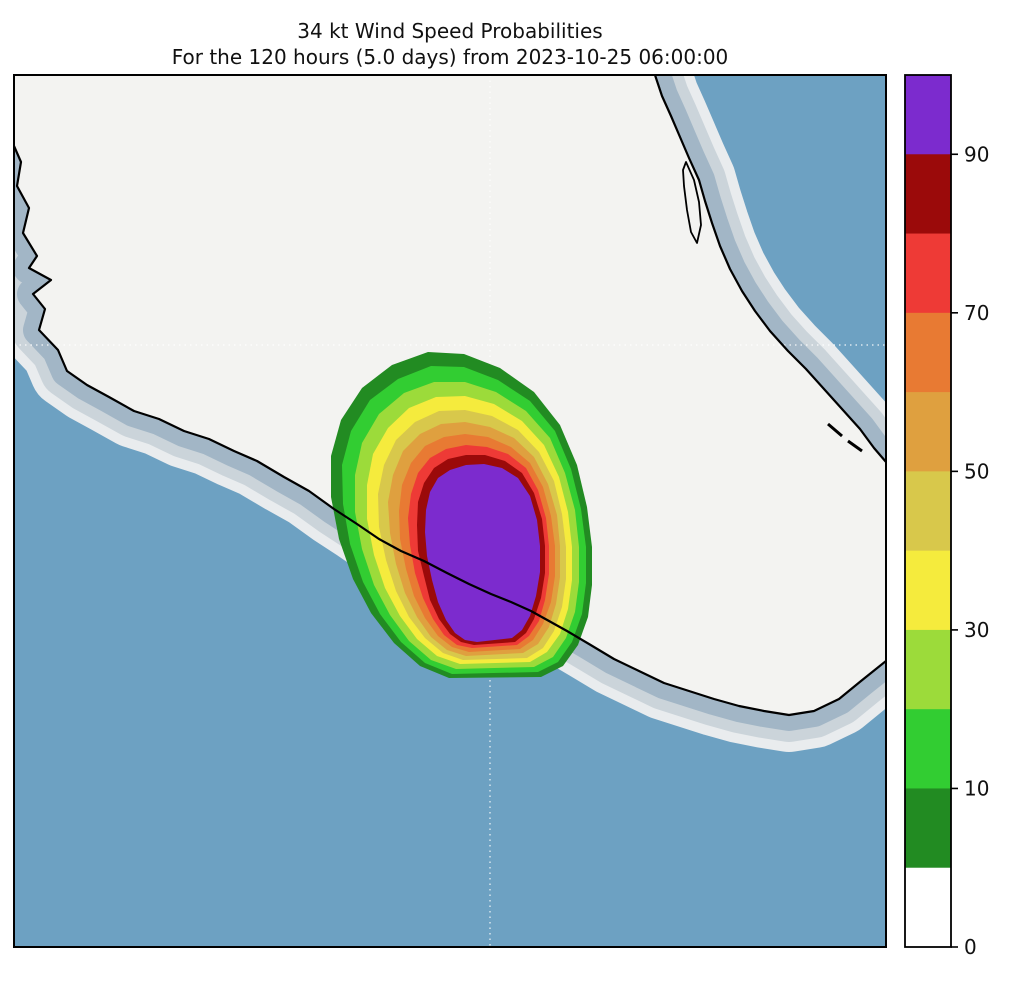 This screenshot has width=1024, height=988. I want to click on colorbar-tick-label: 0, so click(970, 947).